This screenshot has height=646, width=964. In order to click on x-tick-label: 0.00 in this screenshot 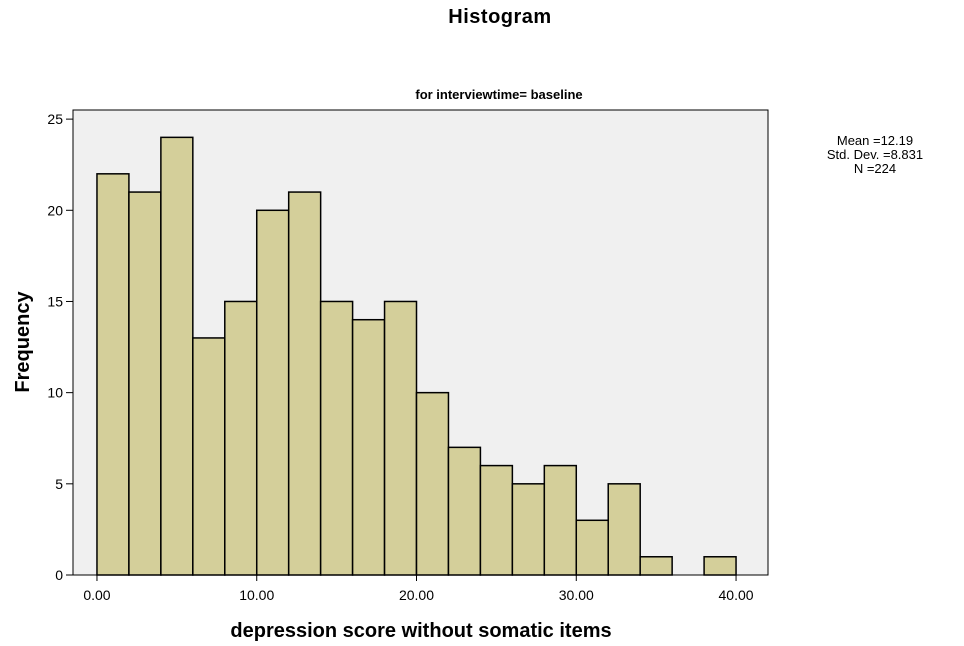, I will do `click(96, 595)`.